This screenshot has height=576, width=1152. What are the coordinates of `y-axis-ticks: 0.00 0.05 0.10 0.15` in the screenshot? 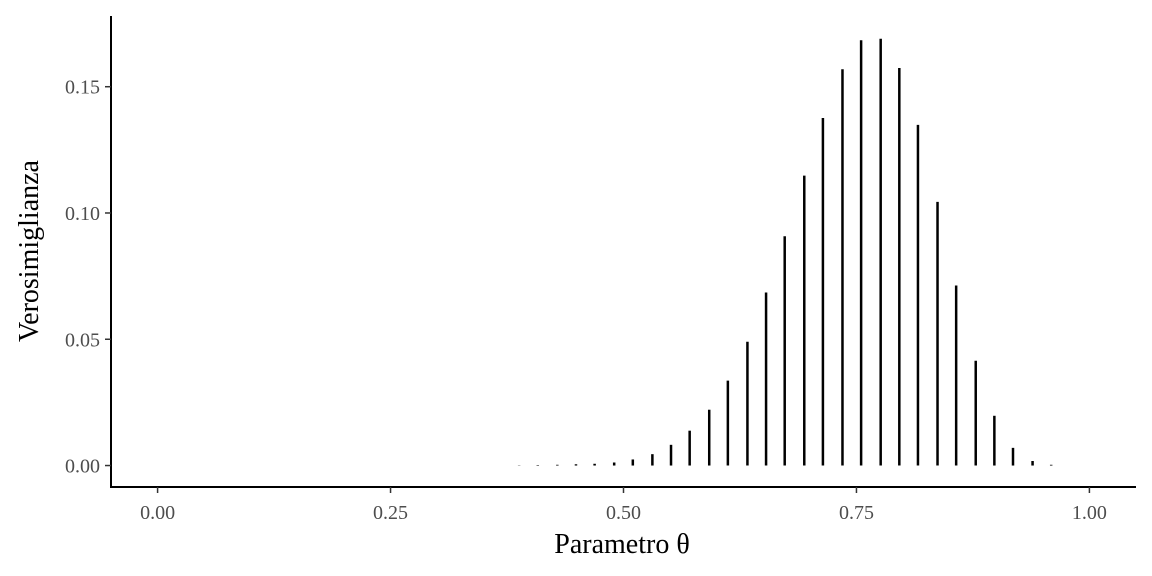 It's located at (88, 277).